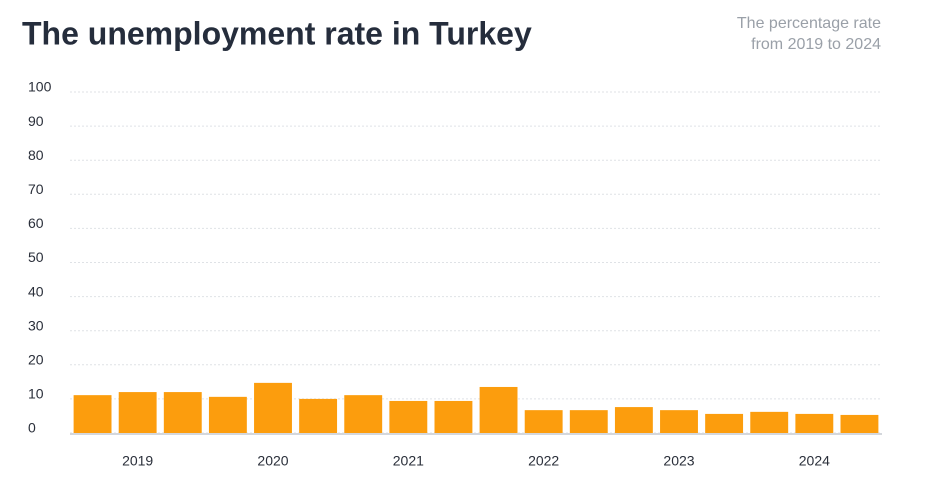 This screenshot has height=491, width=935. I want to click on y-tick-label: 80, so click(36, 155).